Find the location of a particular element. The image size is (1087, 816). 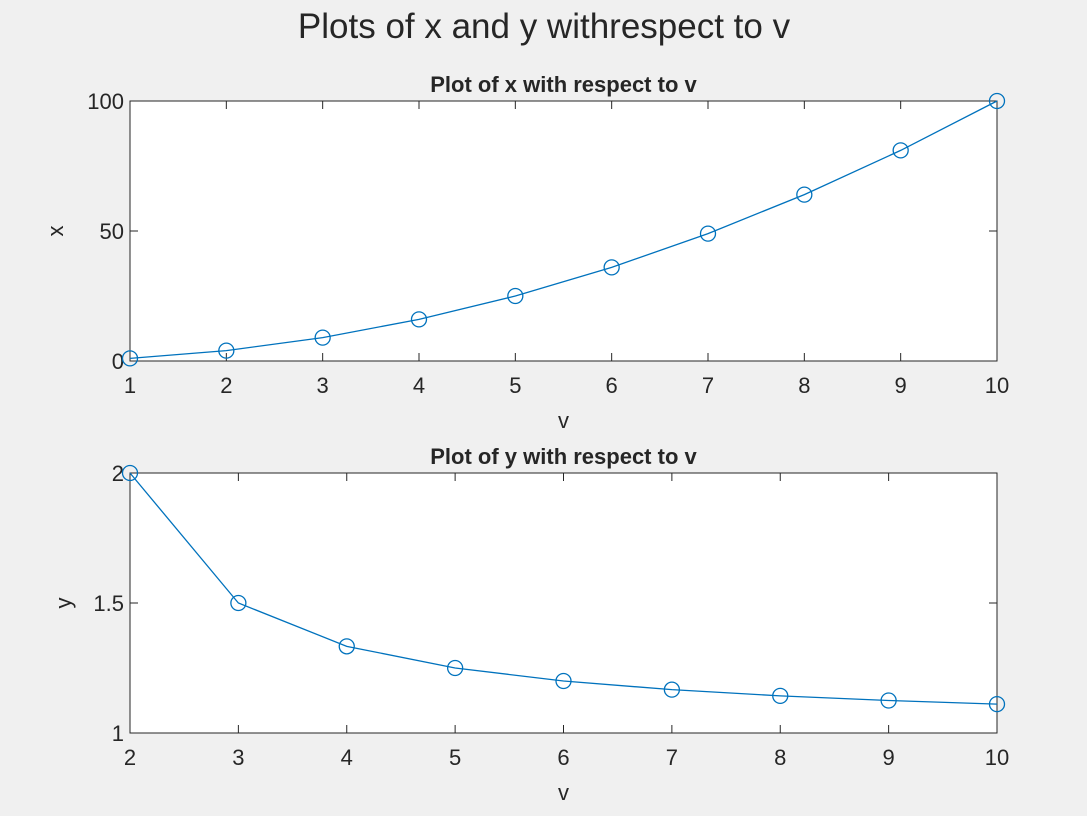

y-tick-label: 1.5 is located at coordinates (108, 603).